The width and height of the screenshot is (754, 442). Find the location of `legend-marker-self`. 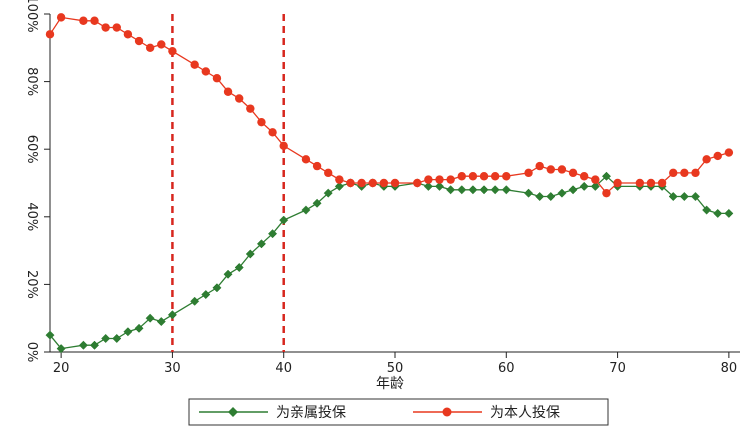

legend-marker-self is located at coordinates (447, 412).